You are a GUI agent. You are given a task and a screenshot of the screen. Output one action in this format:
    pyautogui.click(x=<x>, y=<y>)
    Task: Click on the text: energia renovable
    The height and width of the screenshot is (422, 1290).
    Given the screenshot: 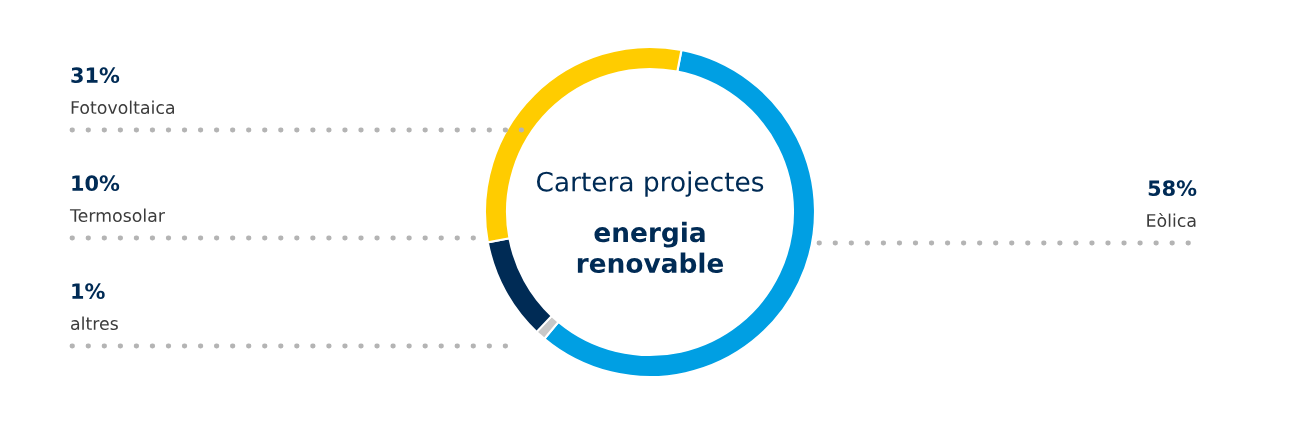 What is the action you would take?
    pyautogui.click(x=650, y=247)
    